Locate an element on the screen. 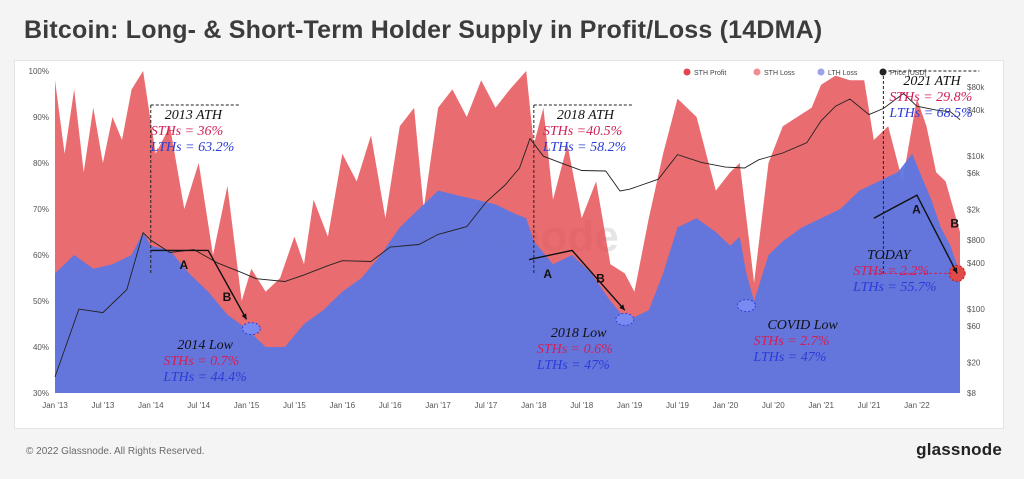 The width and height of the screenshot is (1024, 479). legend-label: LTH Loss is located at coordinates (843, 73).